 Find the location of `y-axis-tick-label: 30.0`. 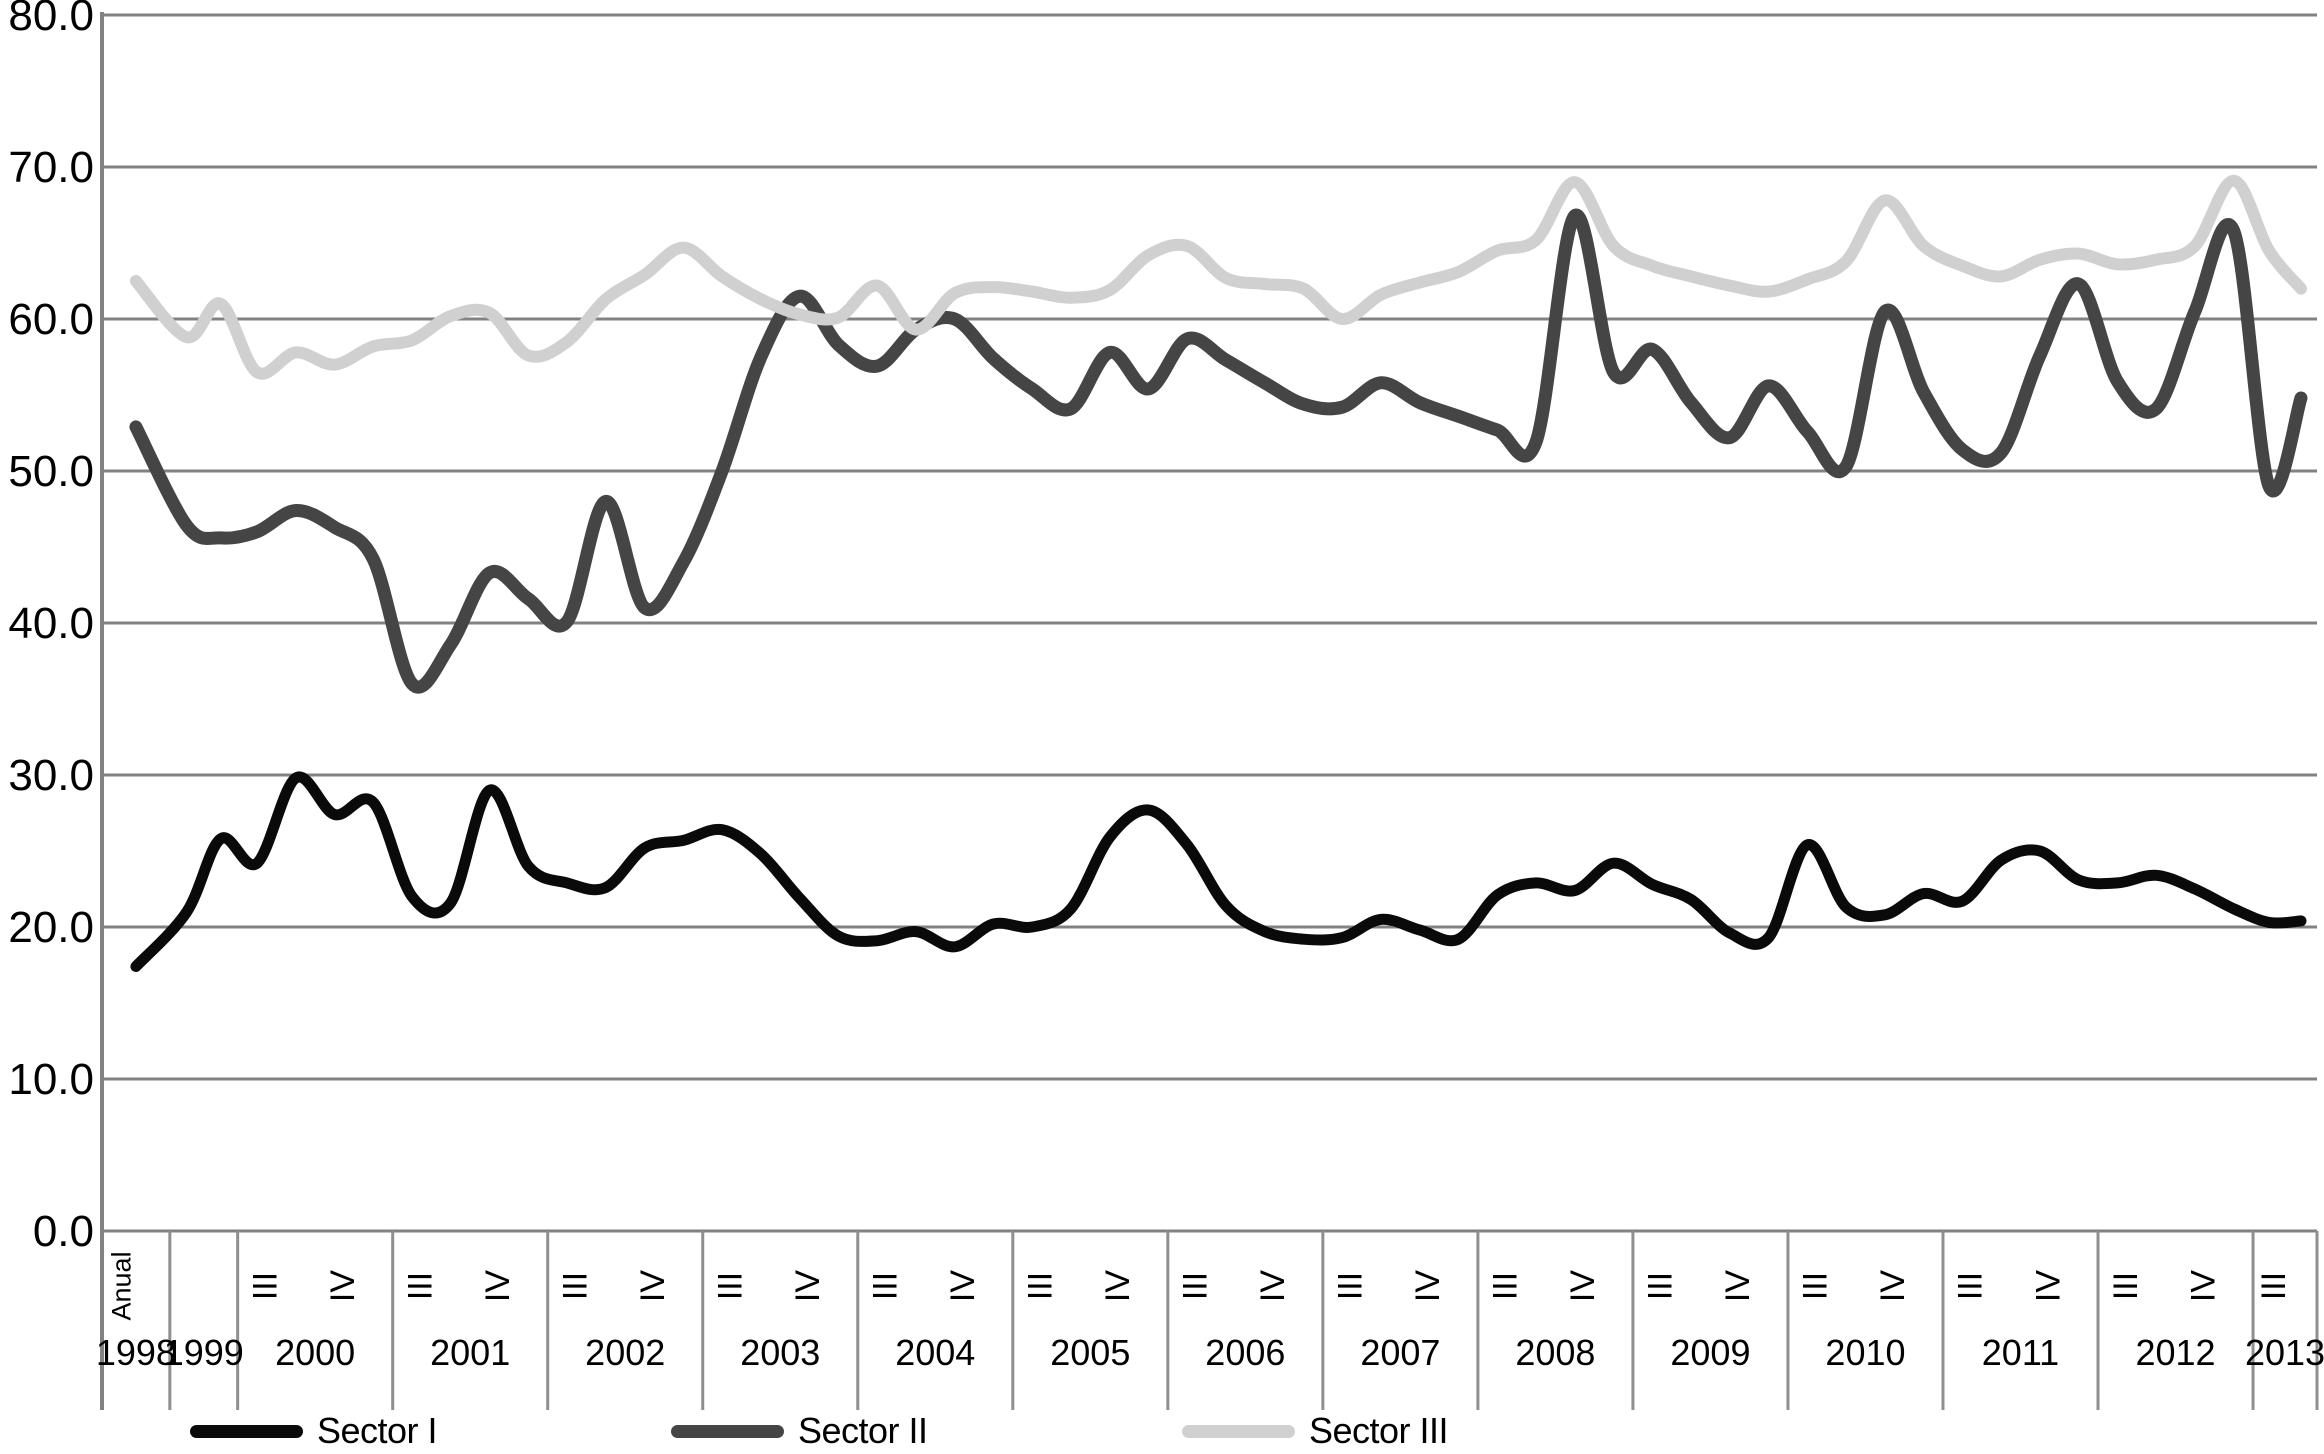

y-axis-tick-label: 30.0 is located at coordinates (51, 775).